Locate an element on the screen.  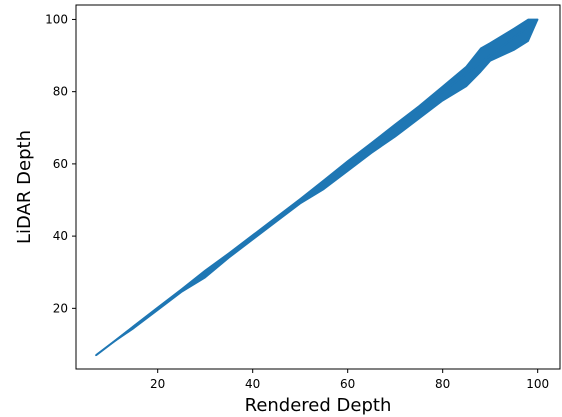
x-axis-label: Rendered Depth is located at coordinates (318, 405).